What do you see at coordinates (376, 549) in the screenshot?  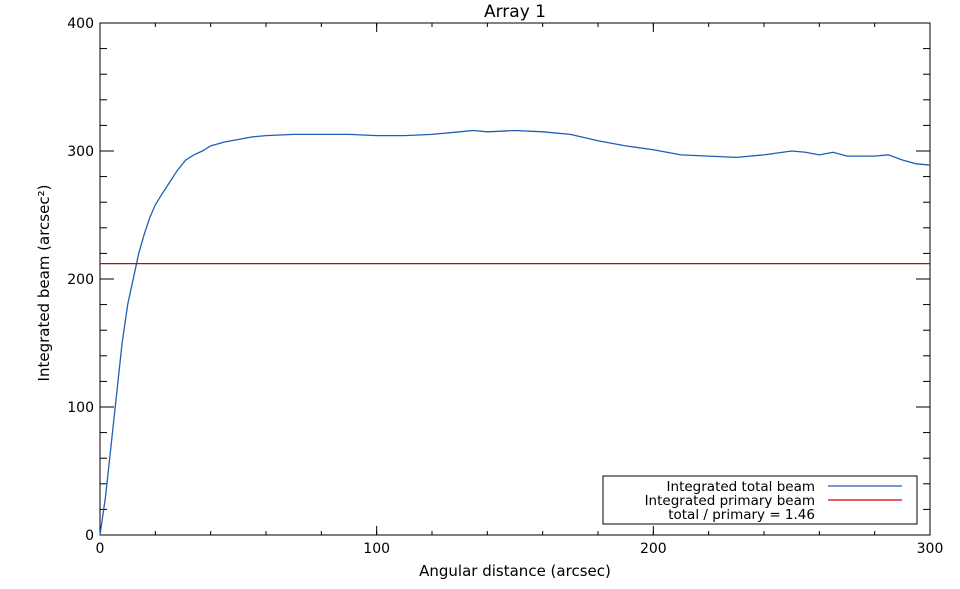 I see `x-tick-label: 100` at bounding box center [376, 549].